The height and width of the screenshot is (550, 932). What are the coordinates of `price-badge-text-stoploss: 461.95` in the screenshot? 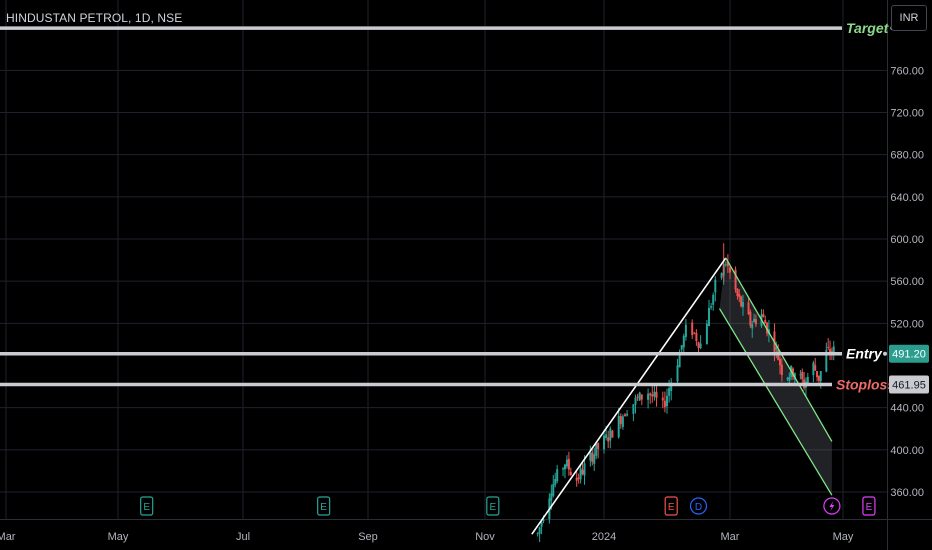 It's located at (909, 386).